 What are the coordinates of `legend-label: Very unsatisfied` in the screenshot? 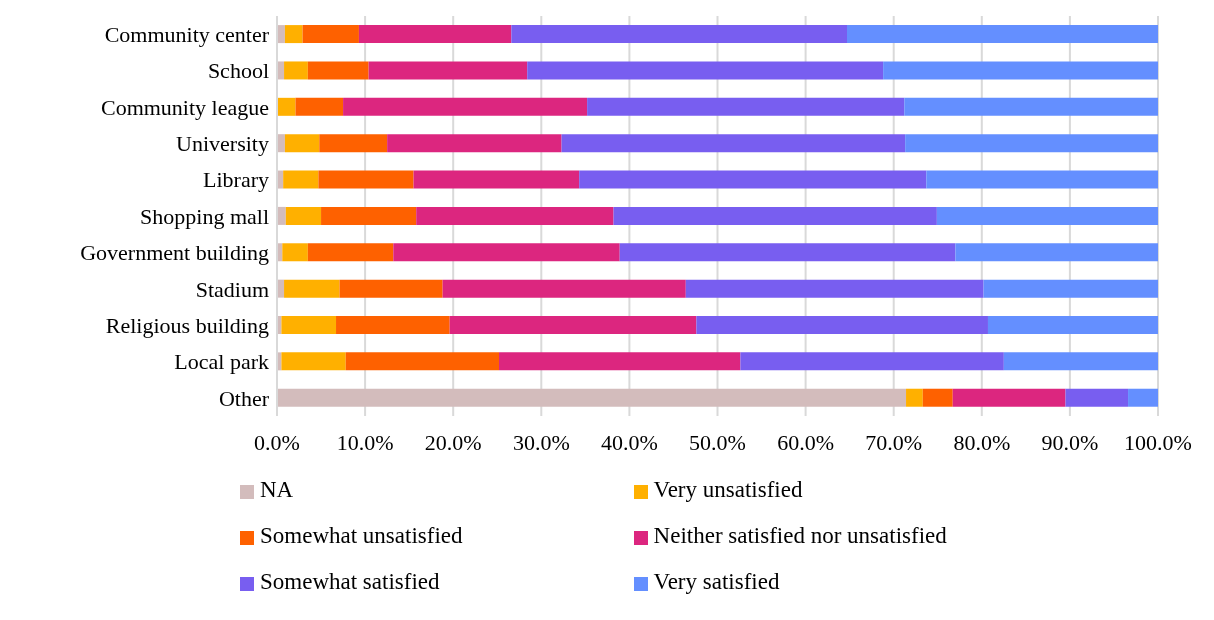 It's located at (728, 489).